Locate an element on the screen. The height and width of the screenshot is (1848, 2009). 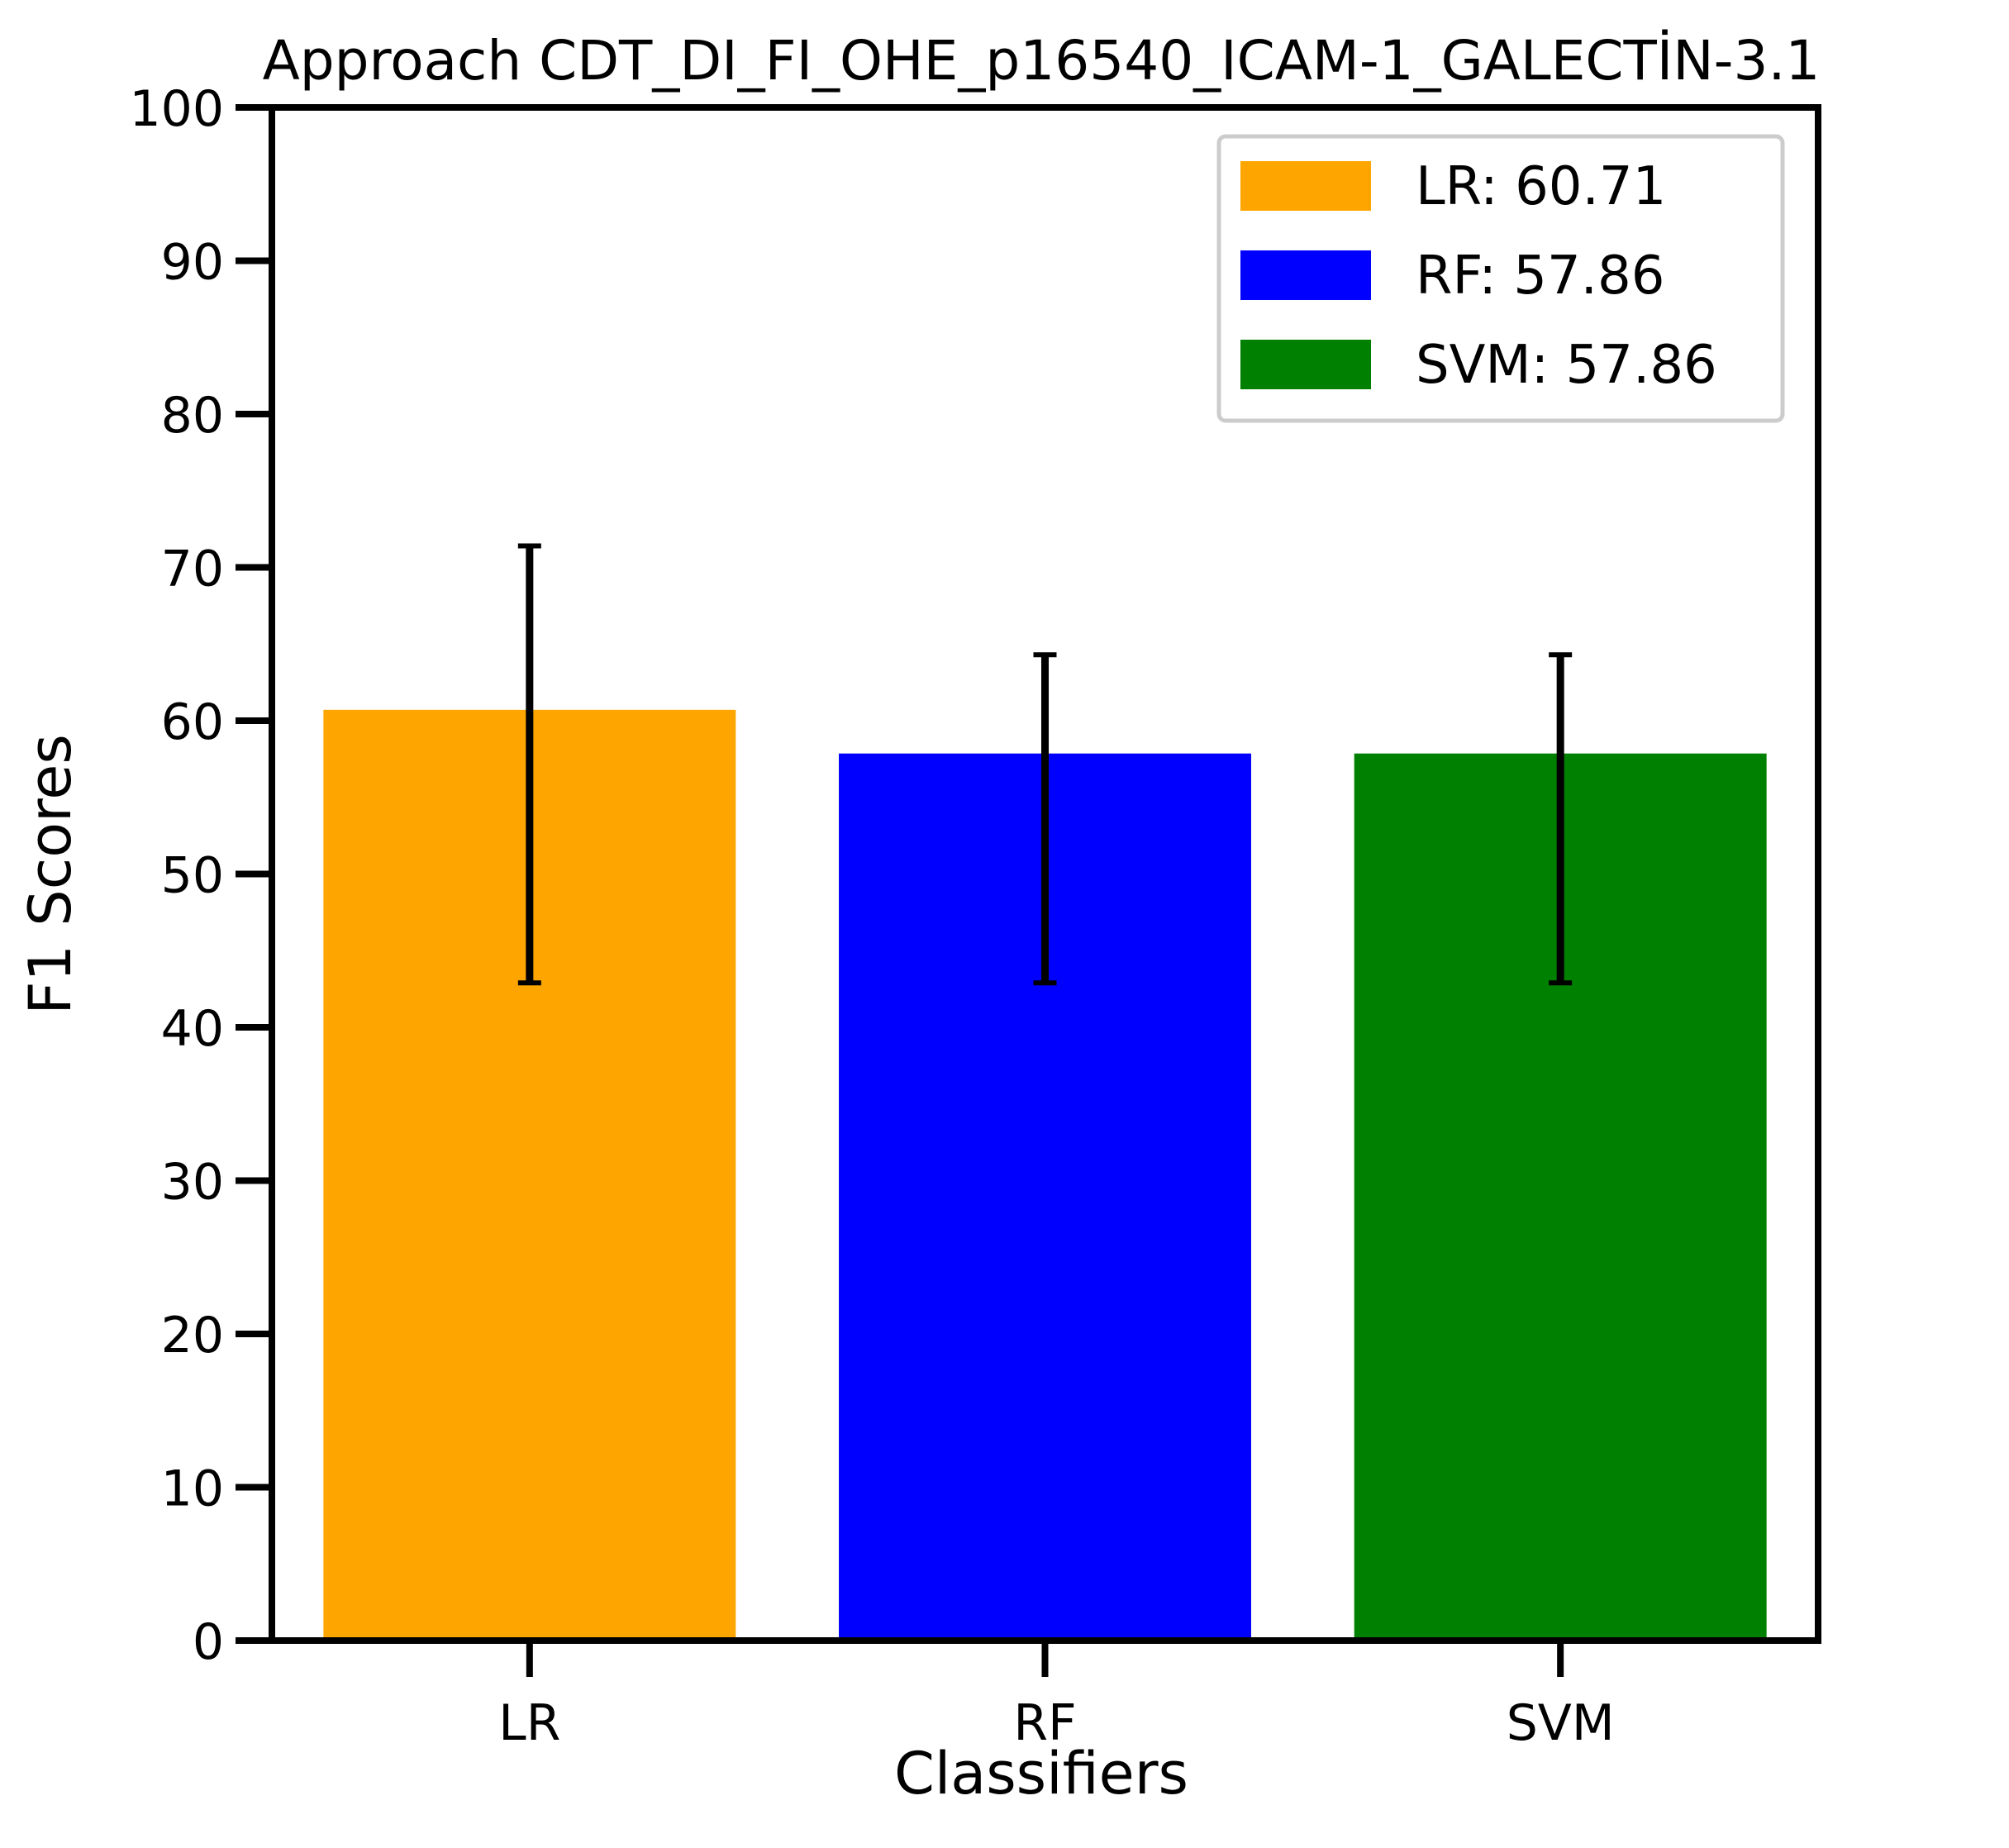
y-tick-label: 80 is located at coordinates (192, 416).